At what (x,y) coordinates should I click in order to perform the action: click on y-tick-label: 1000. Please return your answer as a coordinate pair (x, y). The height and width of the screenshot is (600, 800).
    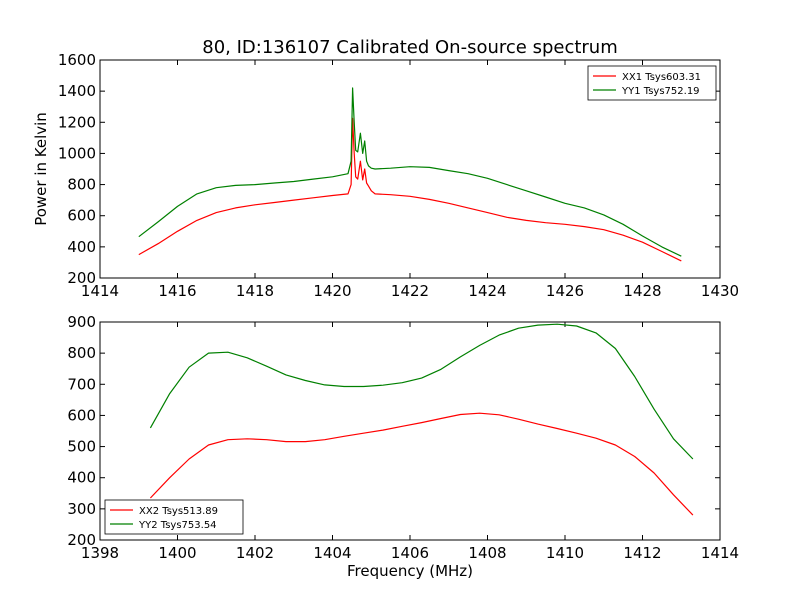
    Looking at the image, I should click on (77, 153).